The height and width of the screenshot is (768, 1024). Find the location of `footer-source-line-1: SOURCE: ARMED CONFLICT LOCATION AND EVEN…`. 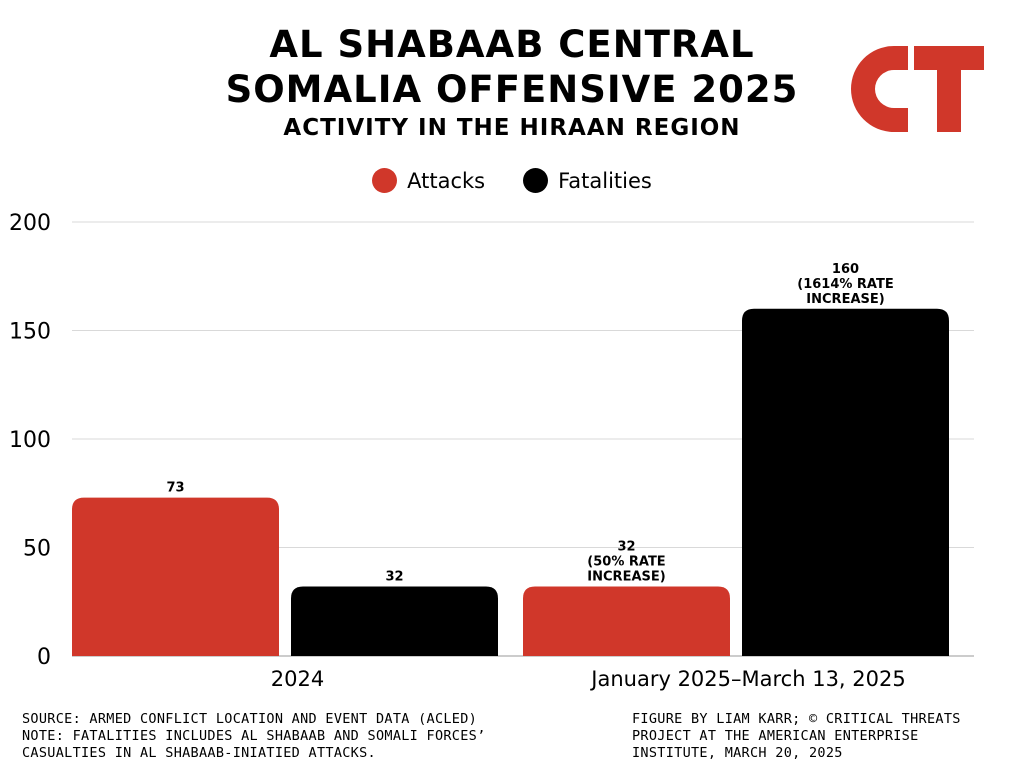

footer-source-line-1: SOURCE: ARMED CONFLICT LOCATION AND EVEN… is located at coordinates (250, 719).